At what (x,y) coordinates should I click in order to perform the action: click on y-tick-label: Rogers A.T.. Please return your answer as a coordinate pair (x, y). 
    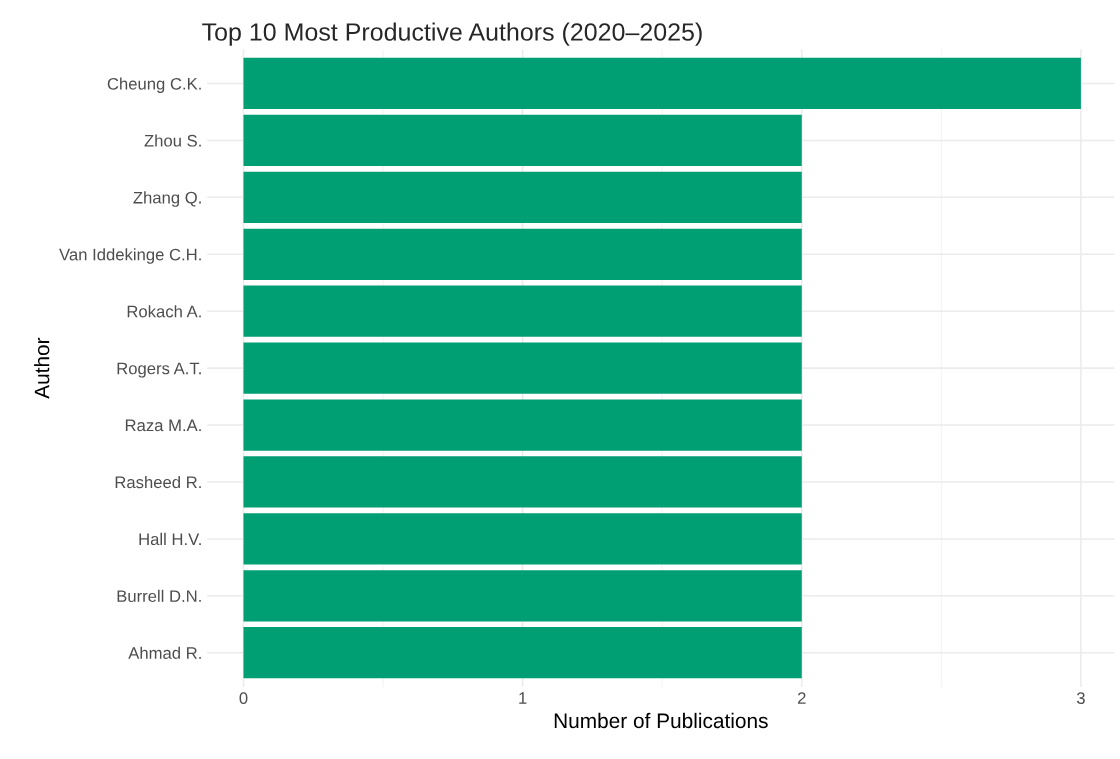
    Looking at the image, I should click on (159, 370).